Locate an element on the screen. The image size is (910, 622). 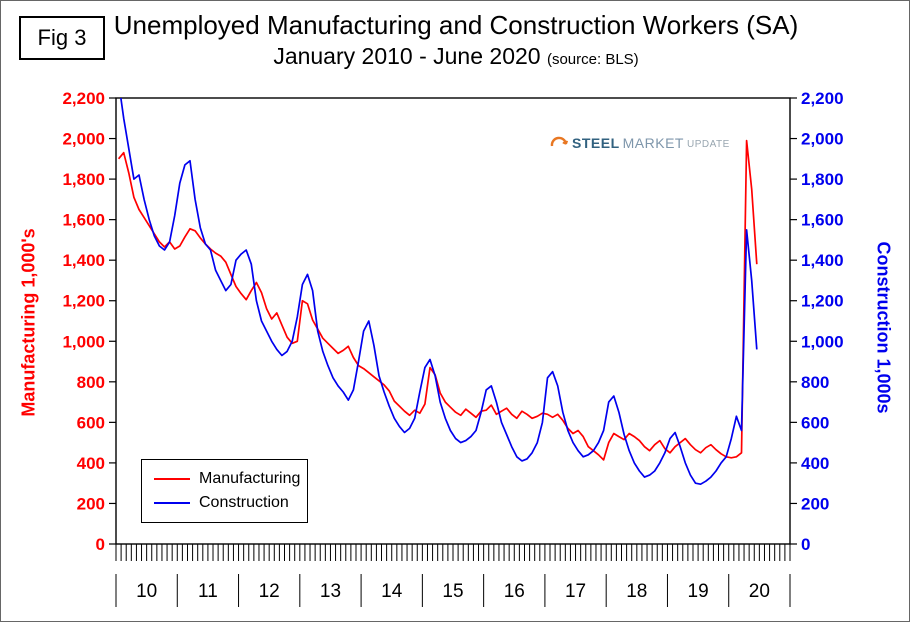
right-axis-title: Construction 1,000s is located at coordinates (883, 327).